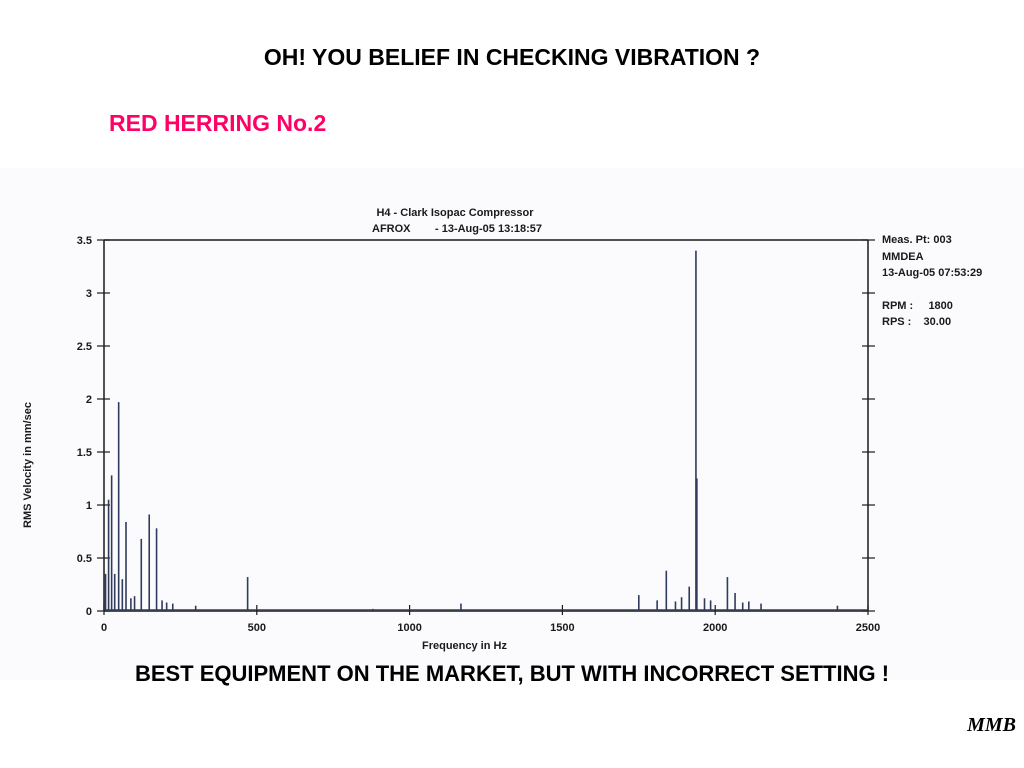 This screenshot has height=768, width=1024. Describe the element at coordinates (104, 628) in the screenshot. I see `x-tick-label: 0` at that location.